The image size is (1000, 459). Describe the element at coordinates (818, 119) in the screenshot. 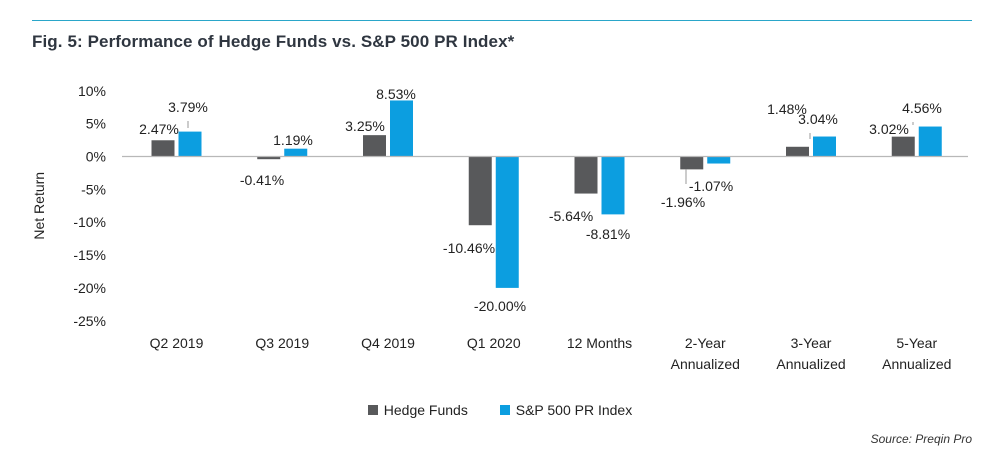

I see `data-label-sp500: 3.04%` at that location.